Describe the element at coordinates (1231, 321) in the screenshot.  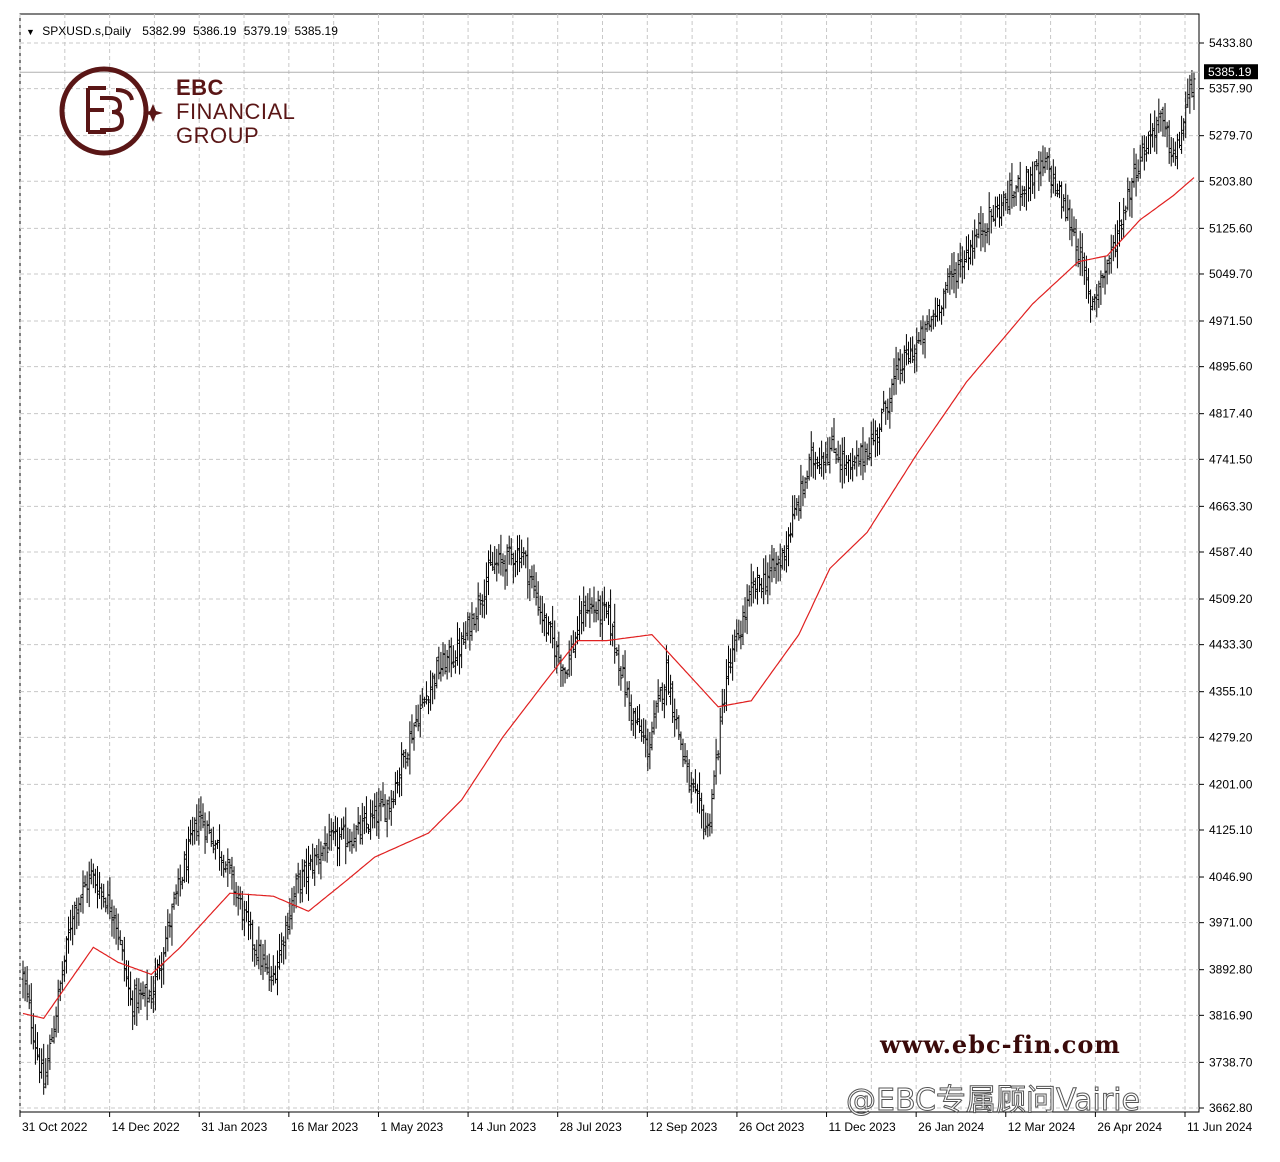
I see `y-tick-label: 4971.50` at that location.